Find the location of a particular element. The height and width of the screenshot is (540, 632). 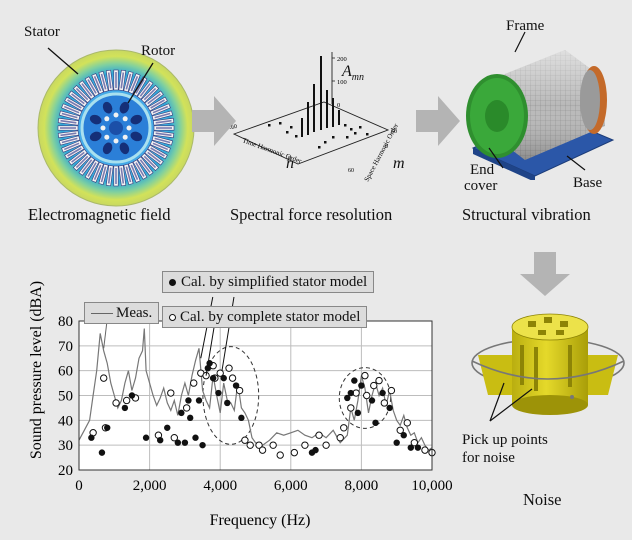

z-tick-100: 100 is located at coordinates (342, 82).